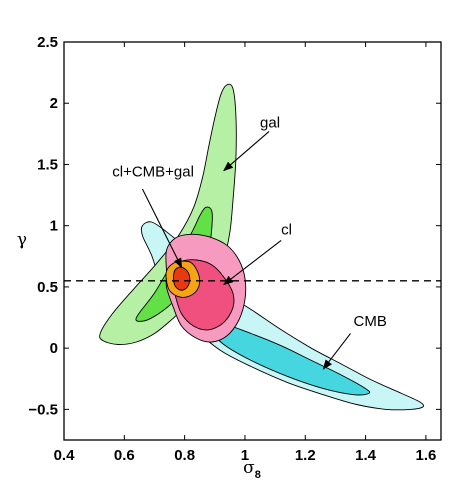  Describe the element at coordinates (370, 321) in the screenshot. I see `annotation-label-cmb: CMB` at that location.